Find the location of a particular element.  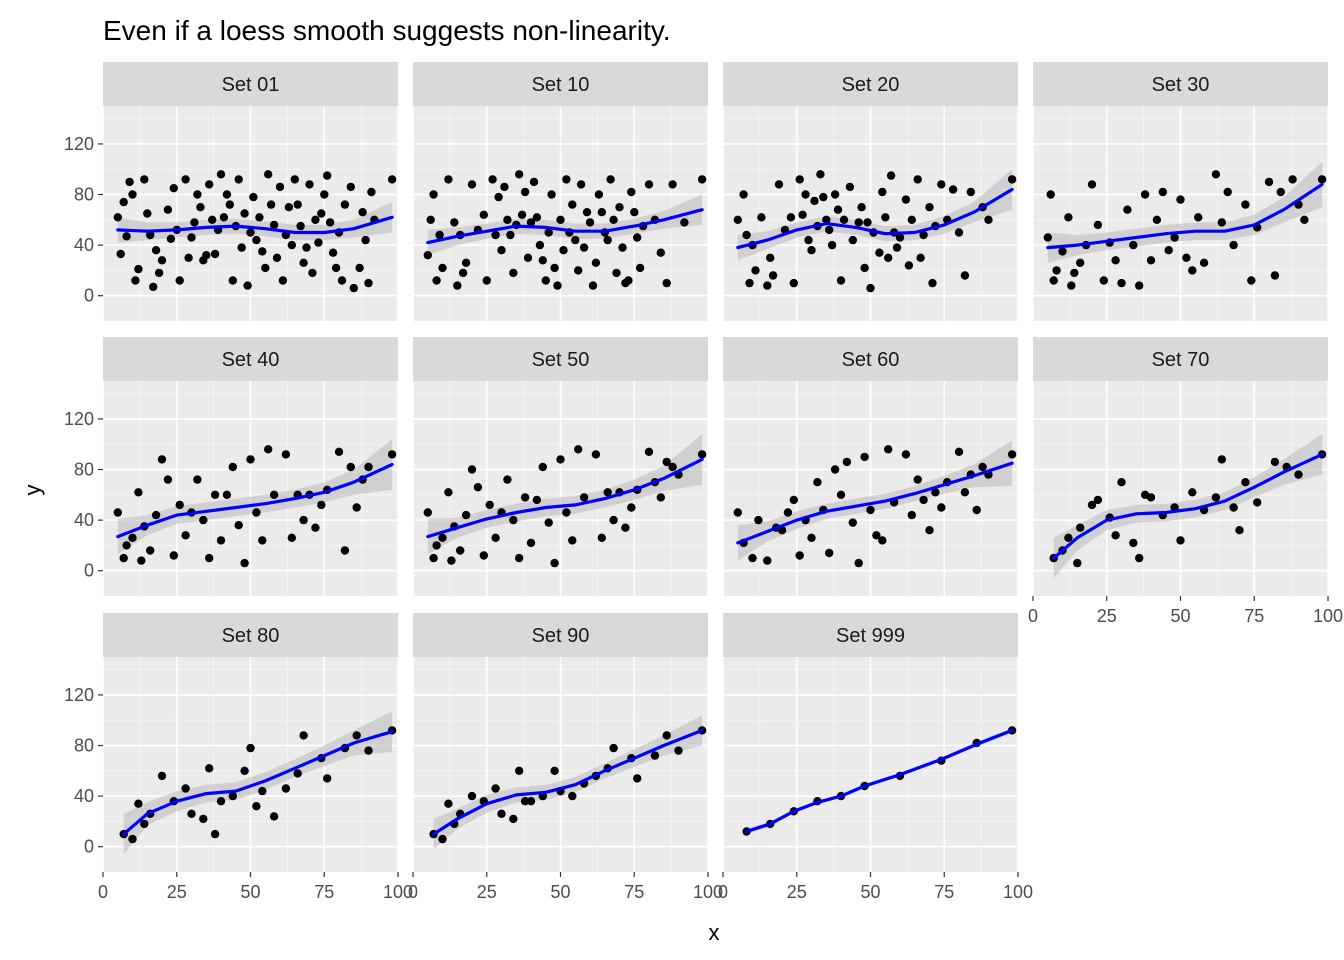

x-tick-label: 100 is located at coordinates (1328, 616).